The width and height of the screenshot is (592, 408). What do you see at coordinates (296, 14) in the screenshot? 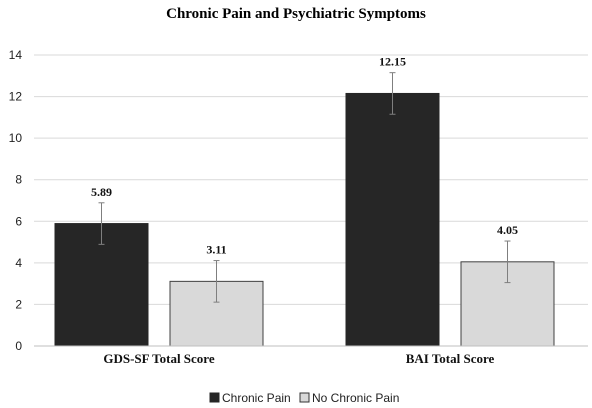
I see `chart-title: Chronic Pain and Psychiatric Symptoms` at bounding box center [296, 14].